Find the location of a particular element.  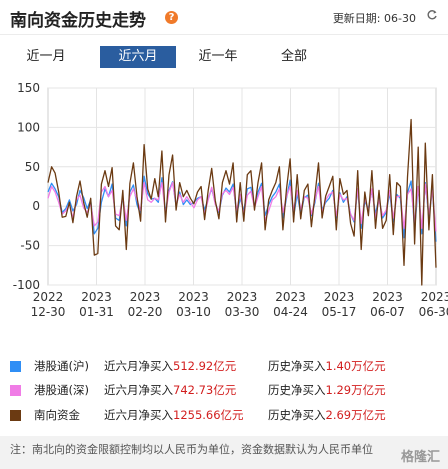

x-tick-label-date: 02-20 is located at coordinates (145, 312).